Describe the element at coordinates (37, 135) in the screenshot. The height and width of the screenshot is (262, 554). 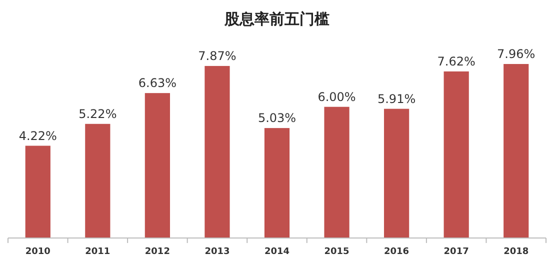
I see `data-label: 4.22%` at that location.